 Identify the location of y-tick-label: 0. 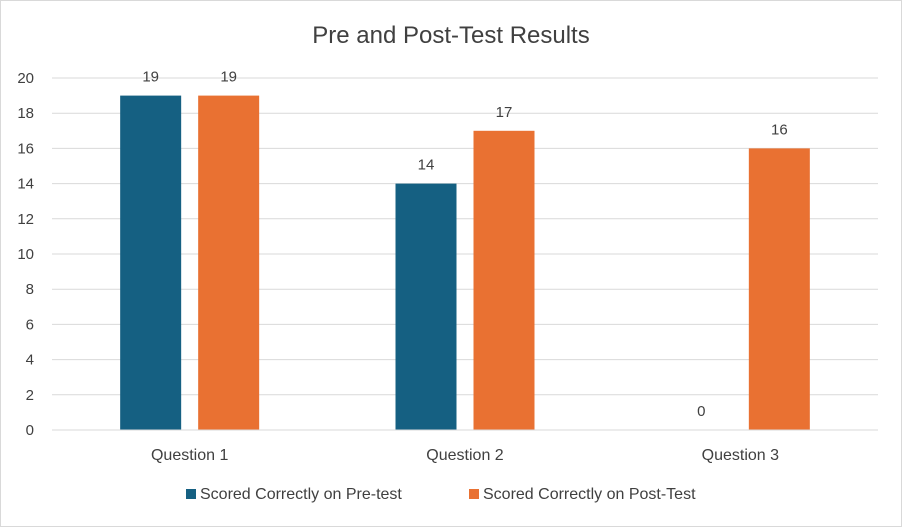
(30, 430).